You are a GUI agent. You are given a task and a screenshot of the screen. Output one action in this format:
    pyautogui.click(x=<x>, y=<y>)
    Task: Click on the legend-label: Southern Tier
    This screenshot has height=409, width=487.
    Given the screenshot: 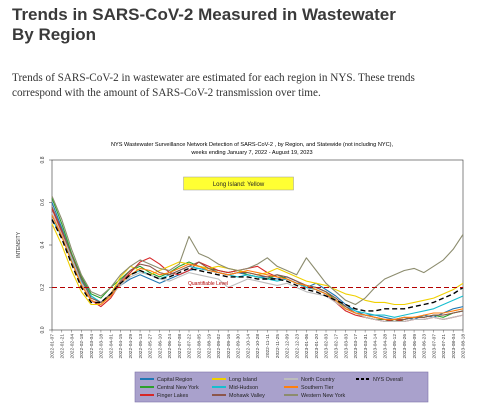 What is the action you would take?
    pyautogui.click(x=317, y=388)
    